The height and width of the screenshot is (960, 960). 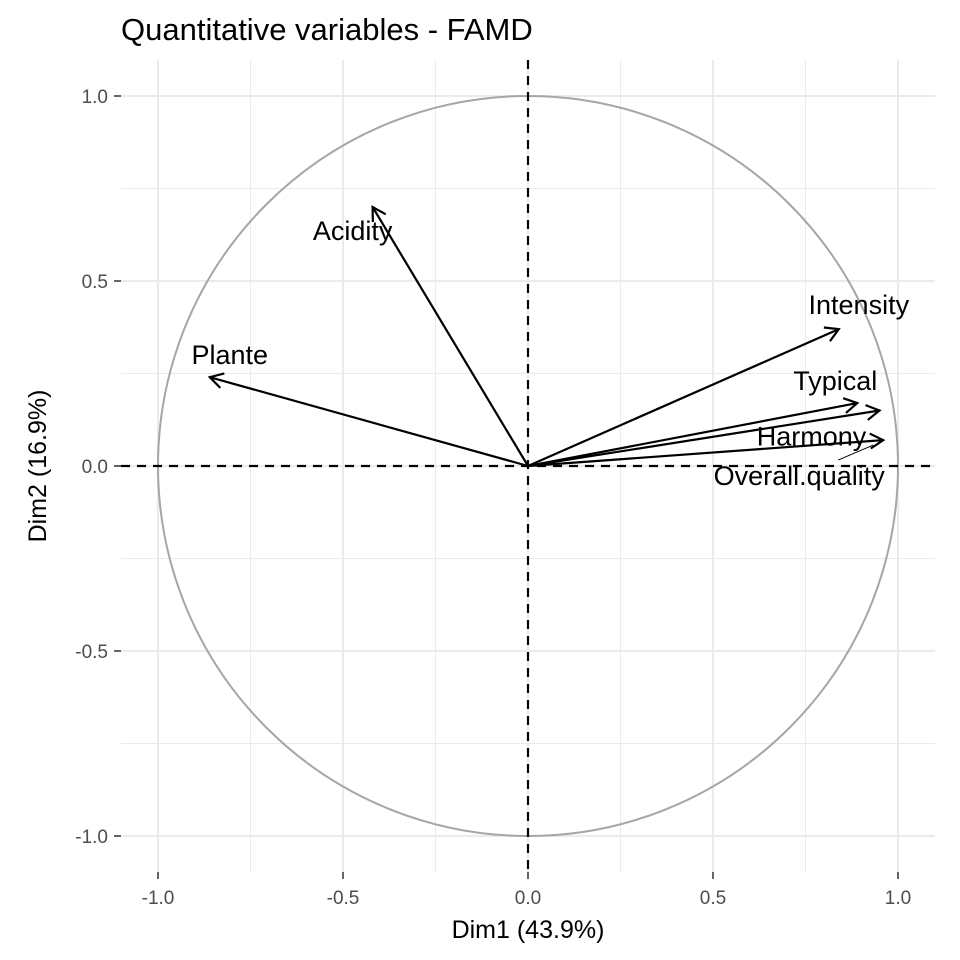 I want to click on x-axis-title: Dim1 (43.9%), so click(x=528, y=930).